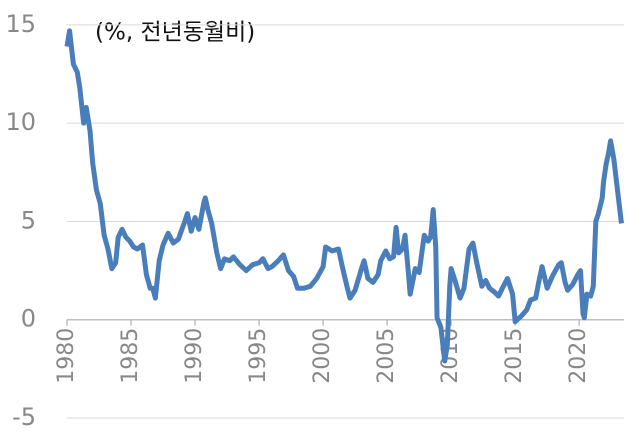 This screenshot has height=433, width=633. What do you see at coordinates (66, 356) in the screenshot?
I see `x-tick-label: 1980` at bounding box center [66, 356].